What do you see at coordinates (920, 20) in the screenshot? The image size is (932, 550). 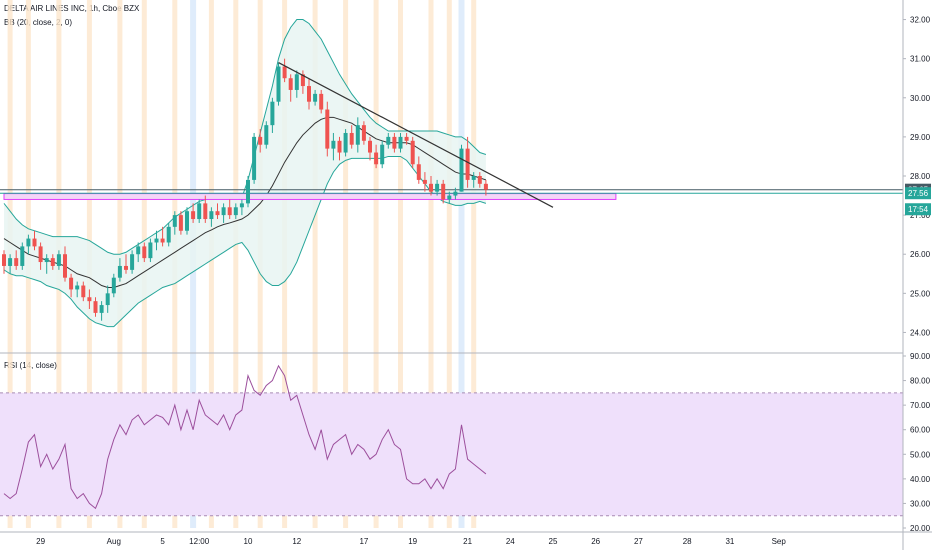 I see `price-tick-8: 32.00` at bounding box center [920, 20].